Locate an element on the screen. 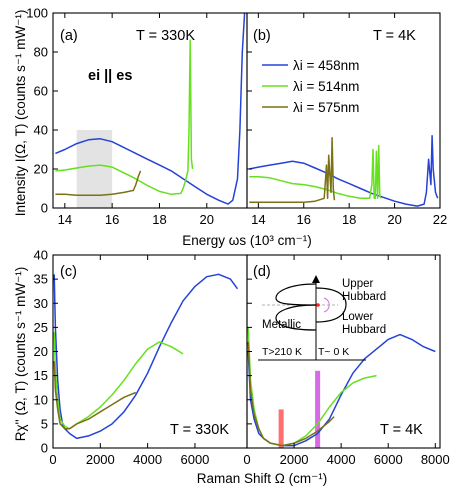 The image size is (463, 492). x-axis-label-bottom: Raman Shift Ω (cm⁻¹) is located at coordinates (262, 478).